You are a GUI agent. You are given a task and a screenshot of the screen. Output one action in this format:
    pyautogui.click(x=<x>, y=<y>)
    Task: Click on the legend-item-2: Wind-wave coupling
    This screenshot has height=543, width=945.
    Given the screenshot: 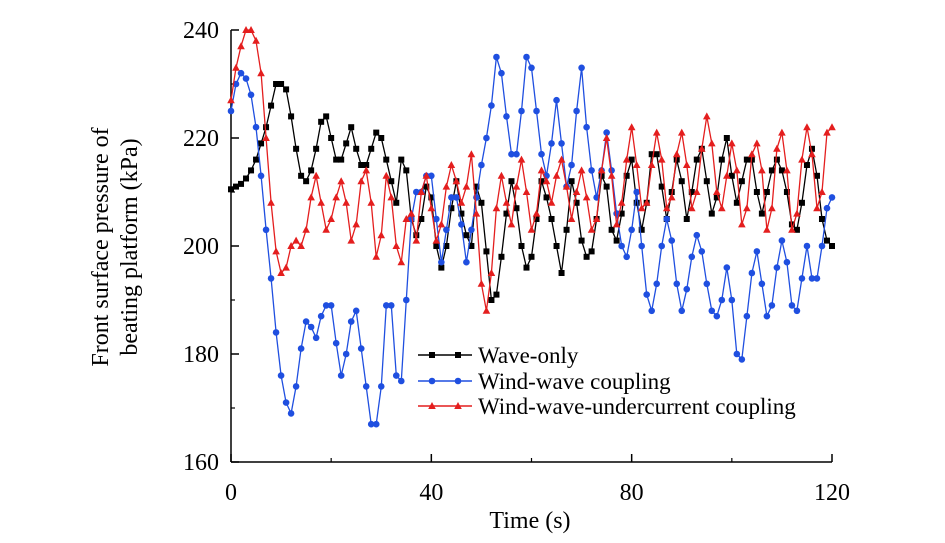 What is the action you would take?
    pyautogui.click(x=544, y=381)
    